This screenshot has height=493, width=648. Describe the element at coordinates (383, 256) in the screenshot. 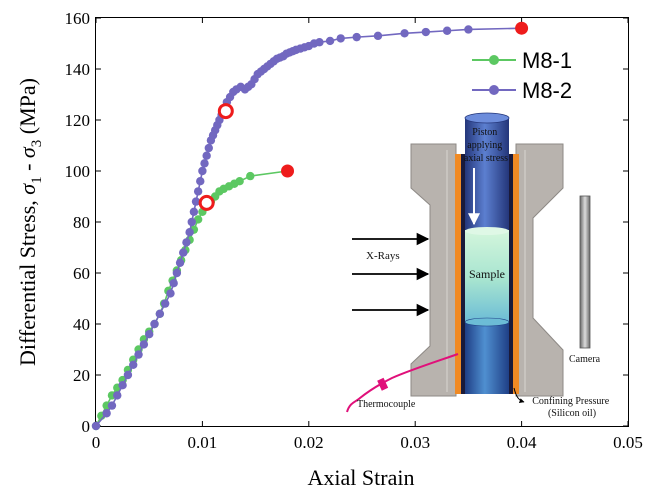

I see `xray-label: X-Rays` at that location.